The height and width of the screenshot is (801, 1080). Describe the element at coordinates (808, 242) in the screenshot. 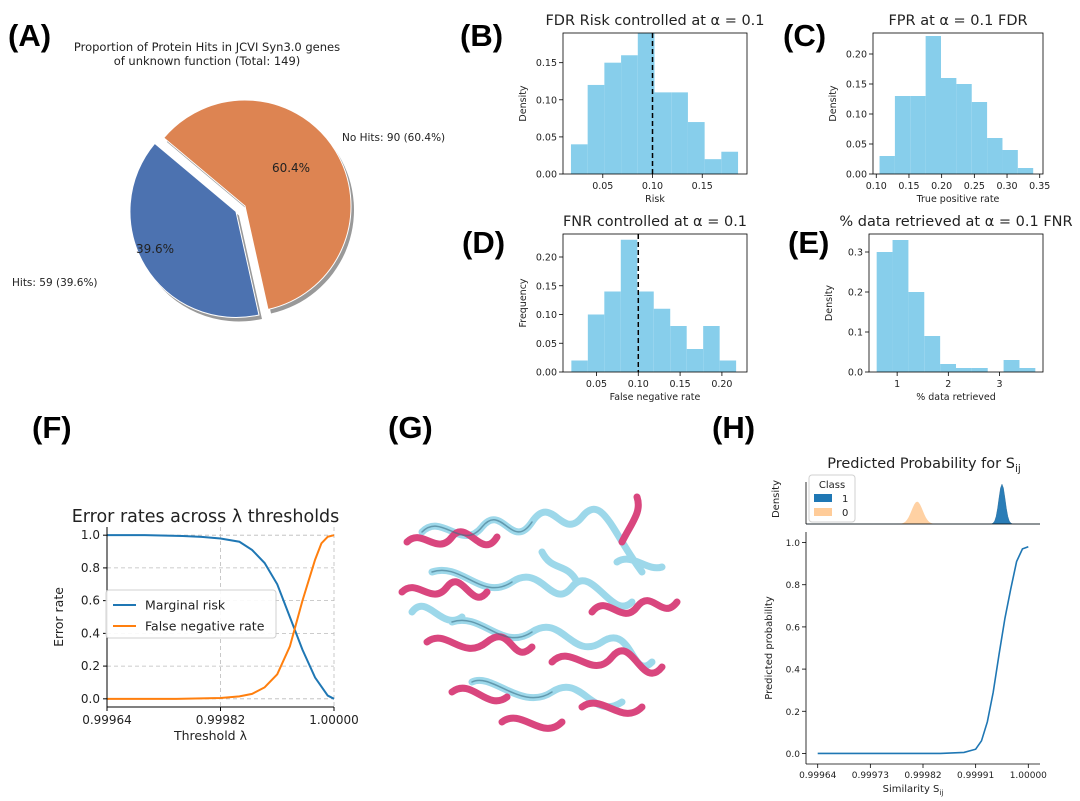

I see `panel-label-e: (E)` at that location.